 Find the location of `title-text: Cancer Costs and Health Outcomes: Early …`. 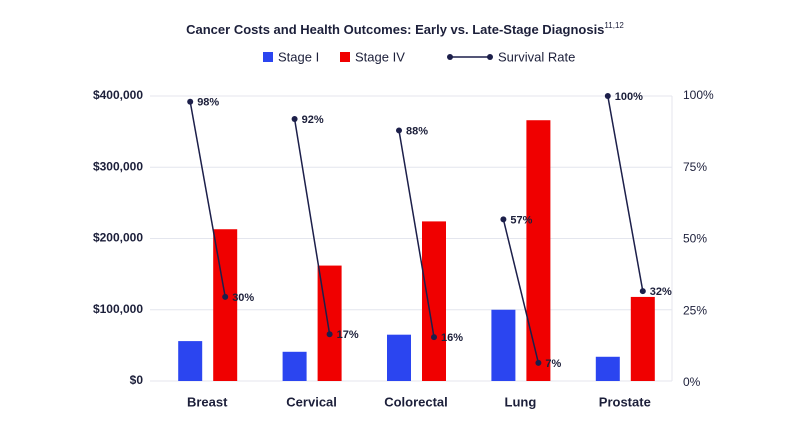

title-text: Cancer Costs and Health Outcomes: Early … is located at coordinates (395, 29).